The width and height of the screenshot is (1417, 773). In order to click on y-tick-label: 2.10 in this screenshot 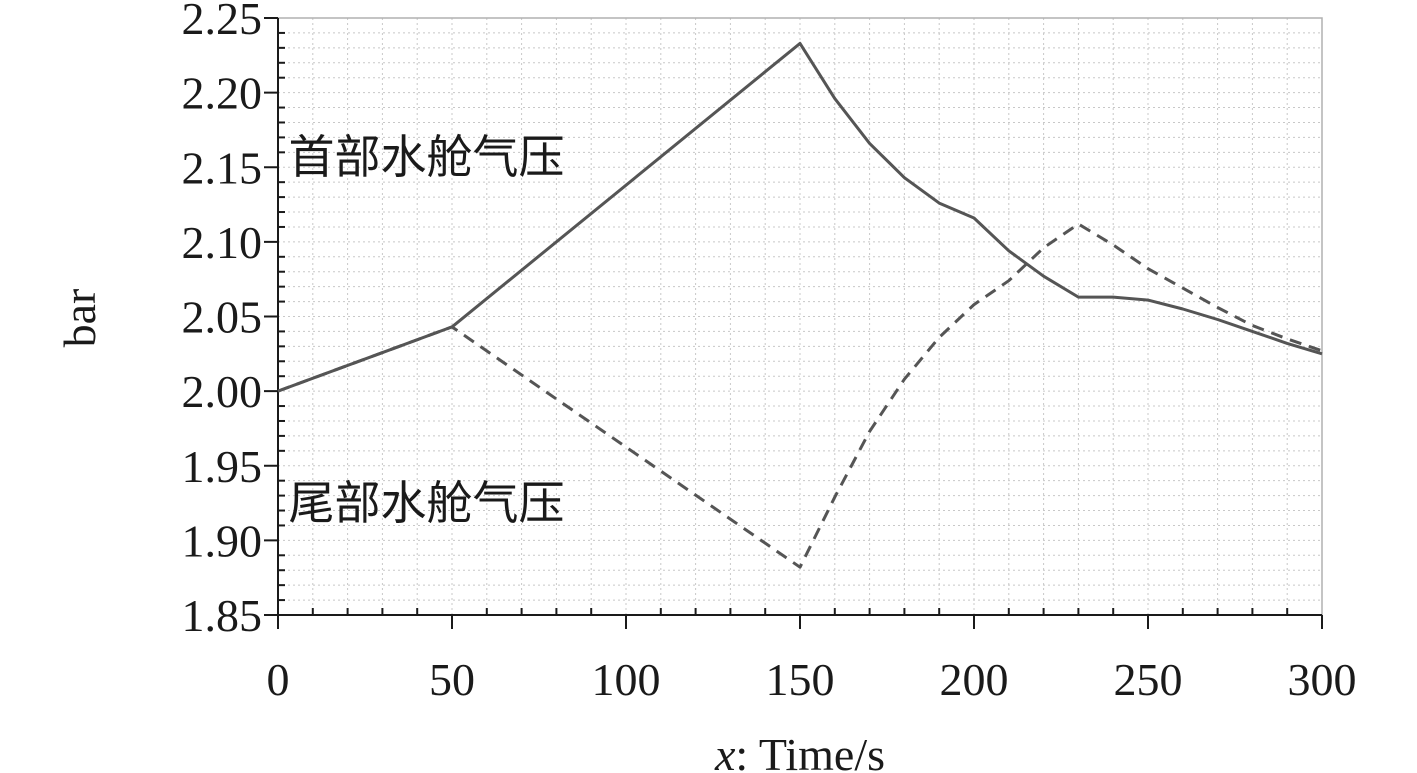, I will do `click(222, 242)`.